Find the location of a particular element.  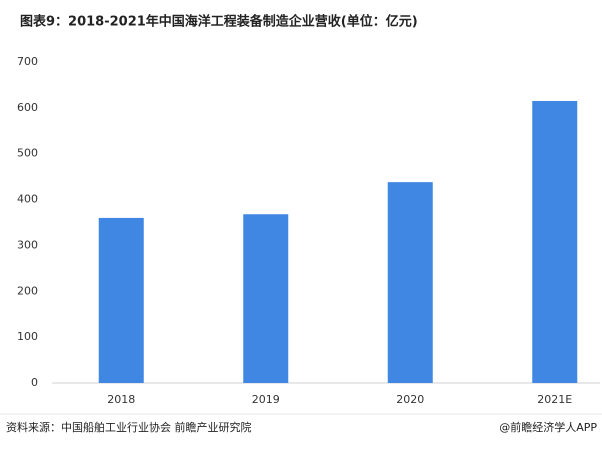

credit: @前瞻经济学人APP is located at coordinates (548, 427).